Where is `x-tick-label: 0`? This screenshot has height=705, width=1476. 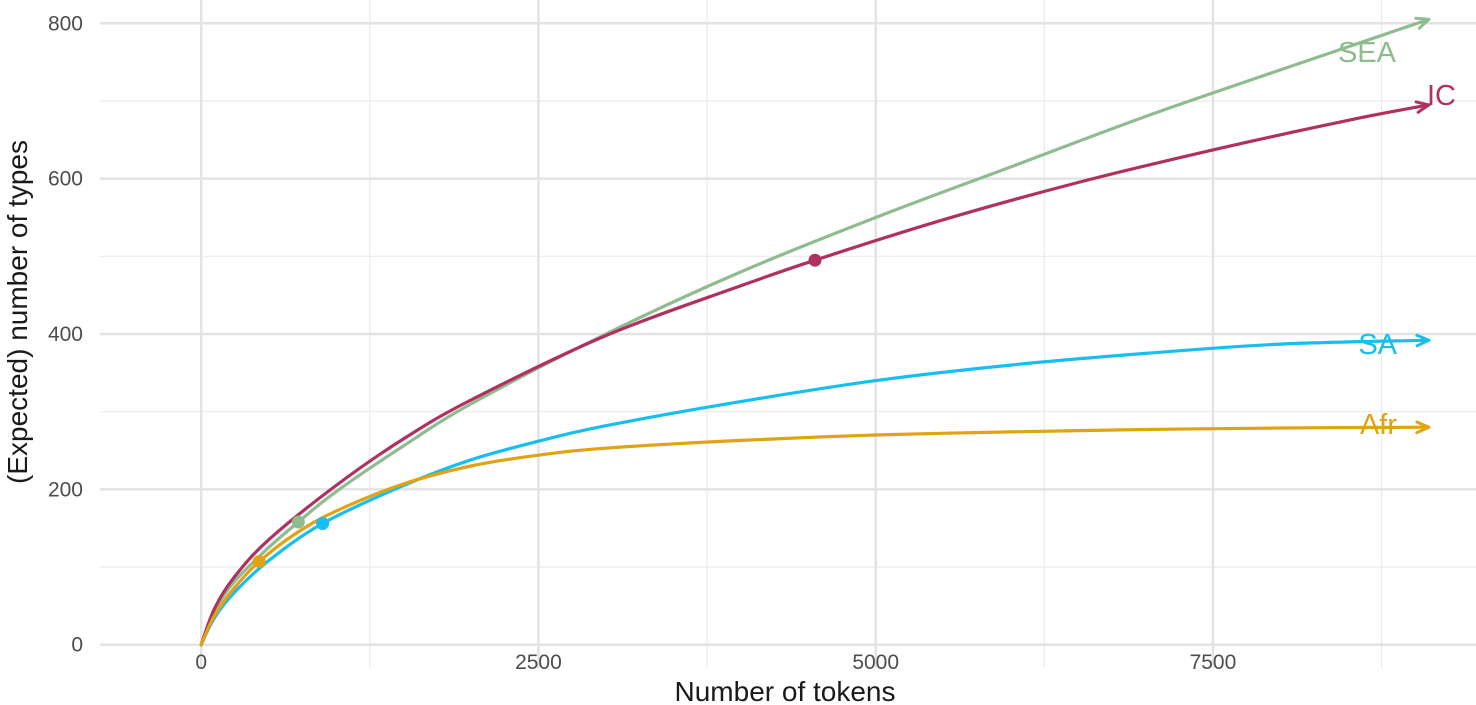
x-tick-label: 0 is located at coordinates (201, 662).